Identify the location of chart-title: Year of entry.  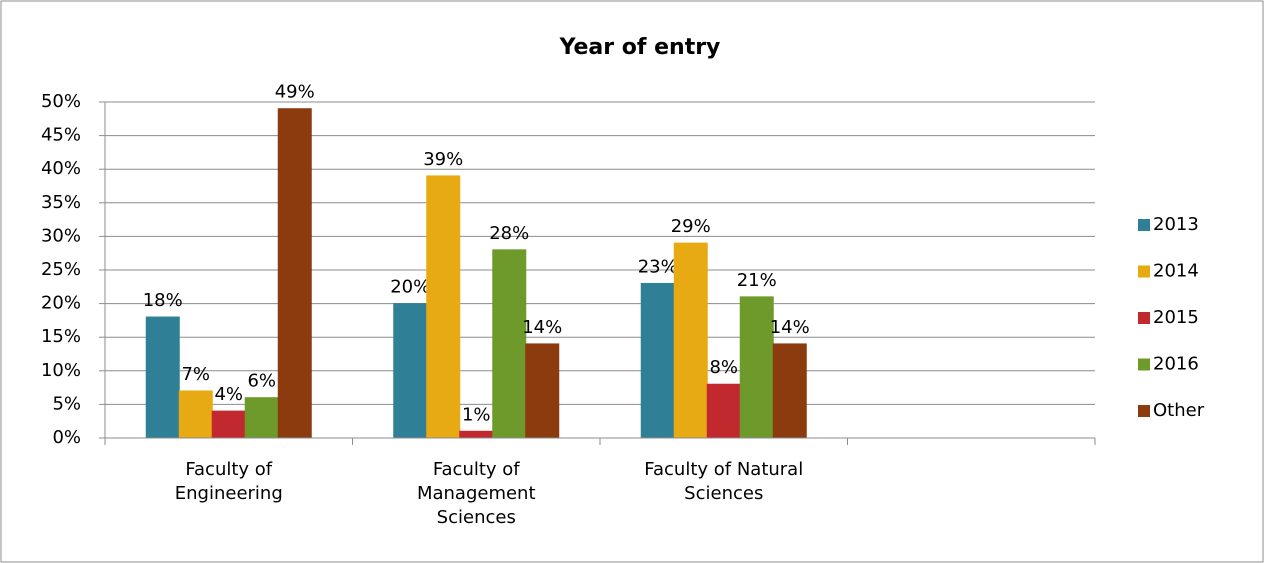
(640, 47).